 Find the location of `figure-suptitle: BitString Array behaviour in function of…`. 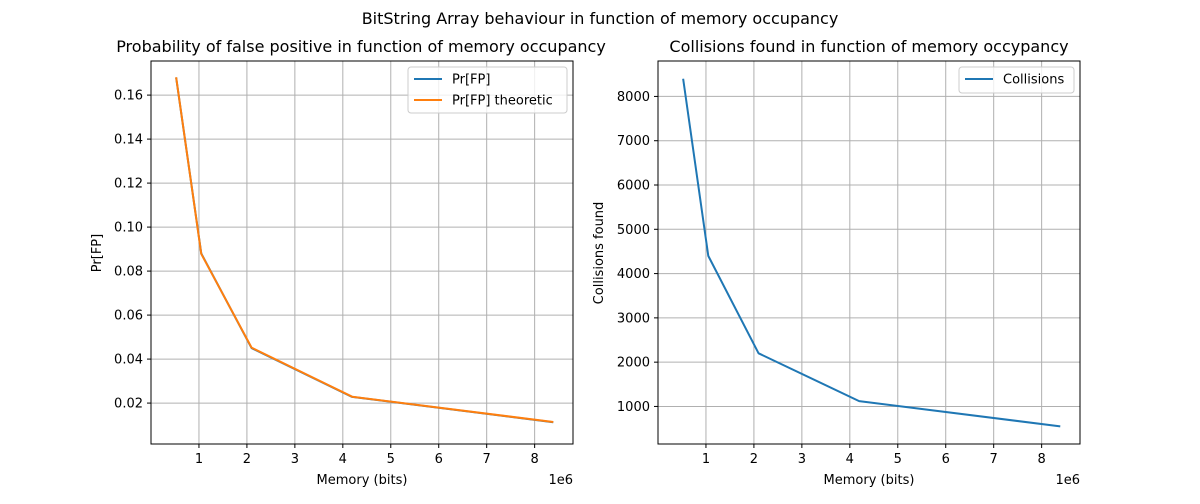

figure-suptitle: BitString Array behaviour in function of… is located at coordinates (600, 18).